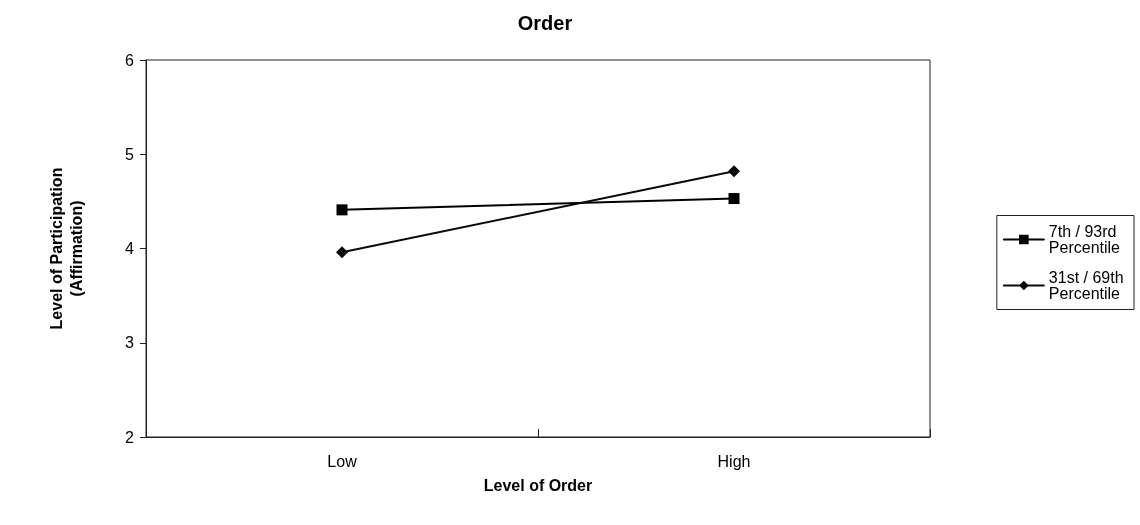  What do you see at coordinates (130, 437) in the screenshot?
I see `y-tick-label: 2` at bounding box center [130, 437].